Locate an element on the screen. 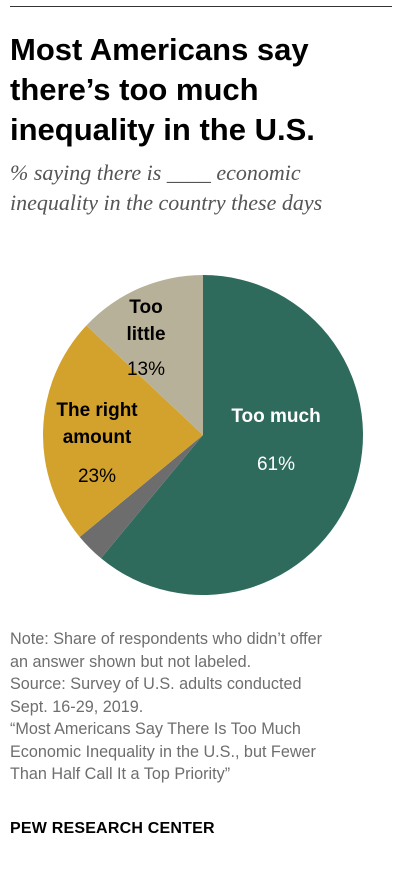 The image size is (402, 884). subtitle-line-2: inequality in the country these days is located at coordinates (166, 202).